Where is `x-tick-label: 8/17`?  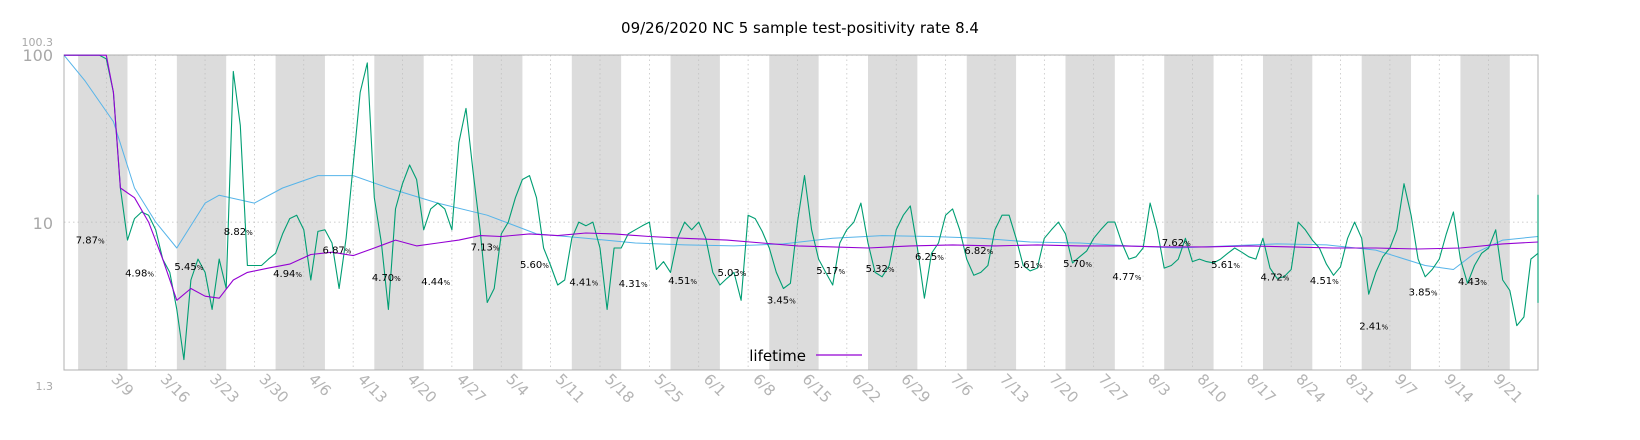
x-tick-label: 8/17 is located at coordinates (1261, 388).